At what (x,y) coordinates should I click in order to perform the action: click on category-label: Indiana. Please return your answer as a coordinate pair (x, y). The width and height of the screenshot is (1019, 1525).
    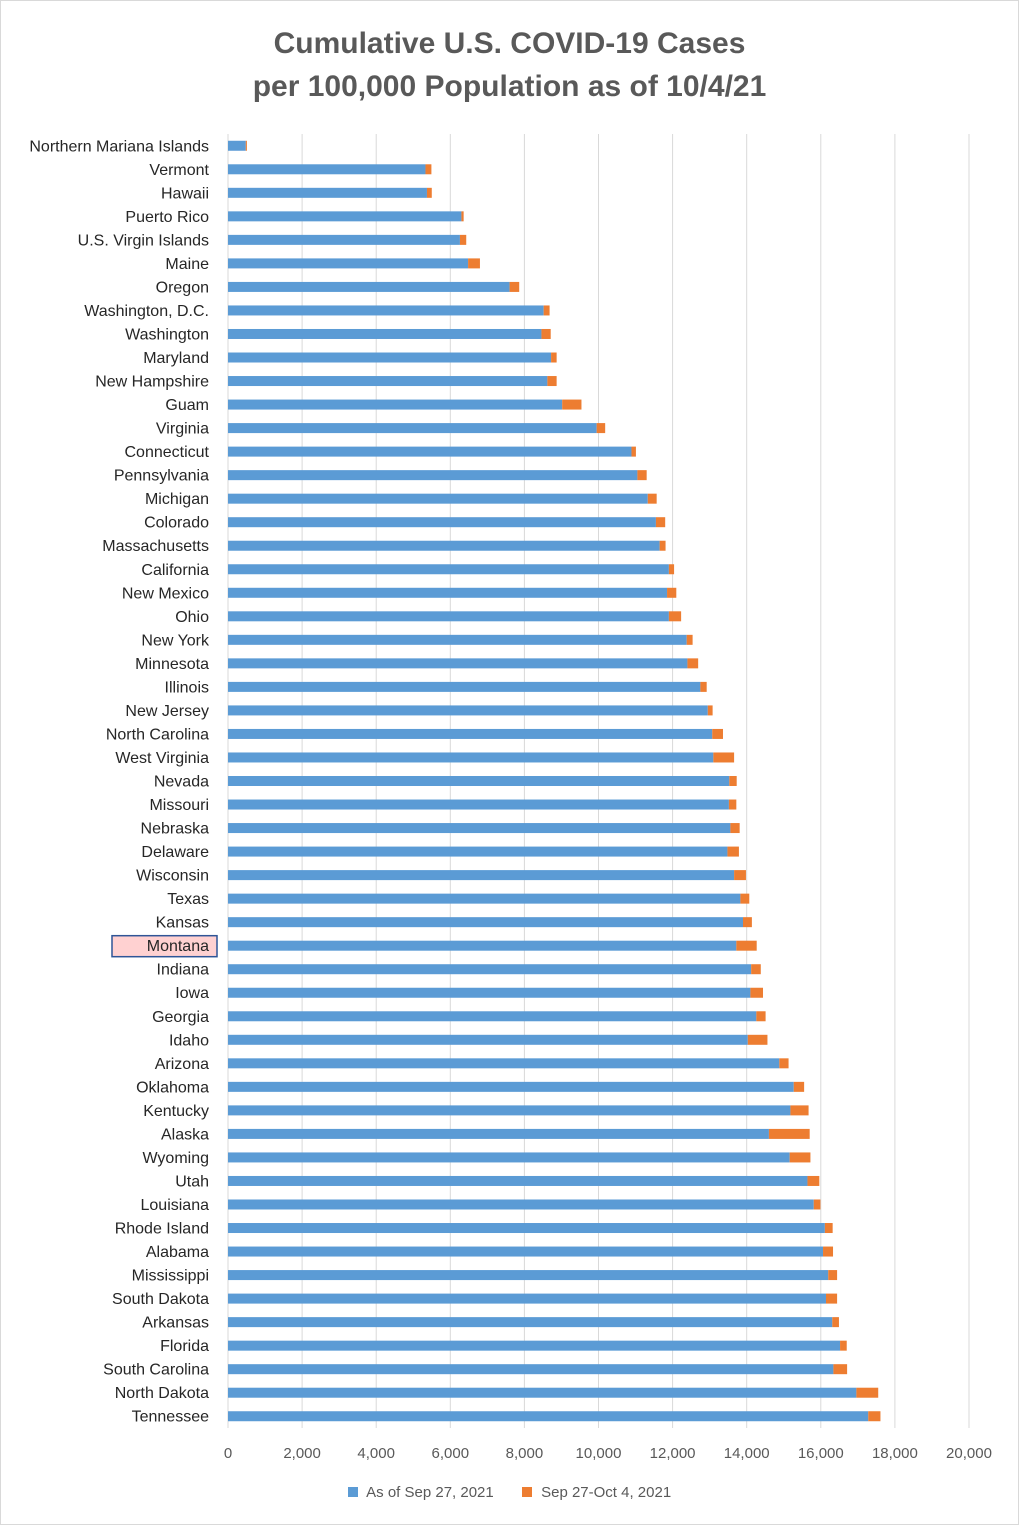
    Looking at the image, I should click on (183, 970).